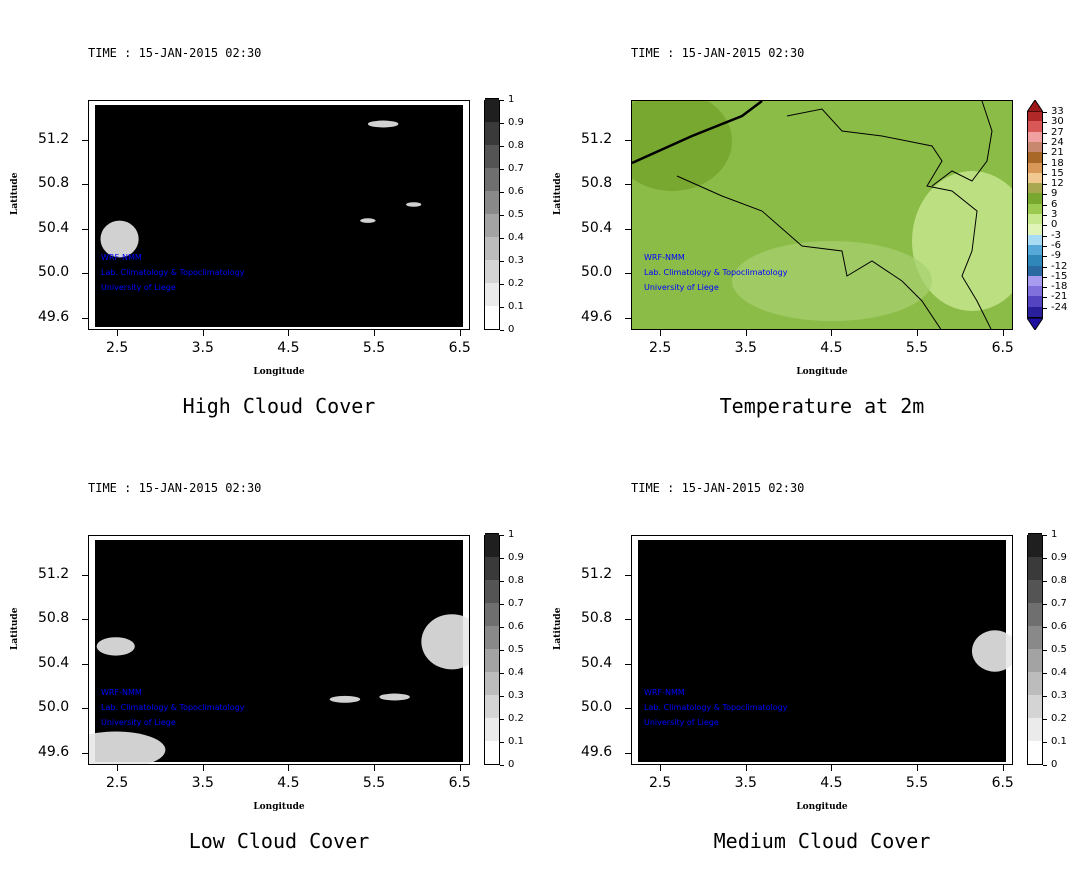 The image size is (1087, 870). What do you see at coordinates (121, 257) in the screenshot?
I see `watermark-line: WRF-NMM` at bounding box center [121, 257].